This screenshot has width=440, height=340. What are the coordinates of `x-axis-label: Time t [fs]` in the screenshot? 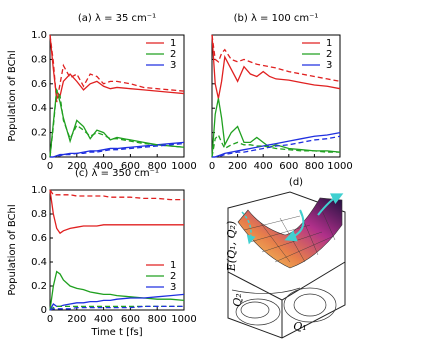 It's located at (116, 332).